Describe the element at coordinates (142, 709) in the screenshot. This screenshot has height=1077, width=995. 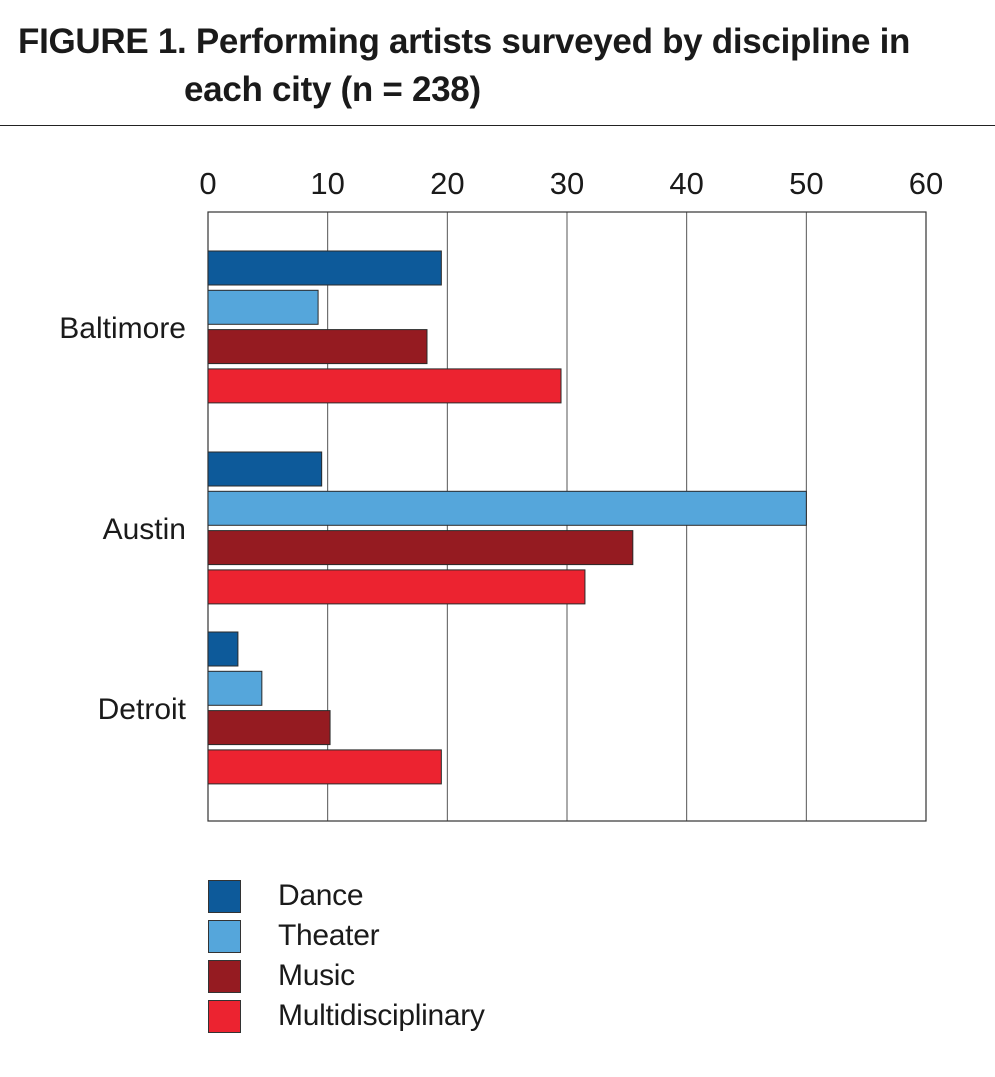
I see `category-label-detroit: Detroit` at that location.